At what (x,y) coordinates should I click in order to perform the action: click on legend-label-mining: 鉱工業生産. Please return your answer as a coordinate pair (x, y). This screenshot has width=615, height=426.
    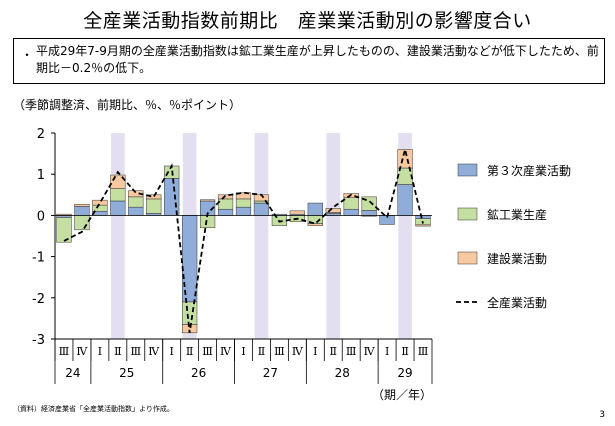
    Looking at the image, I should click on (517, 214).